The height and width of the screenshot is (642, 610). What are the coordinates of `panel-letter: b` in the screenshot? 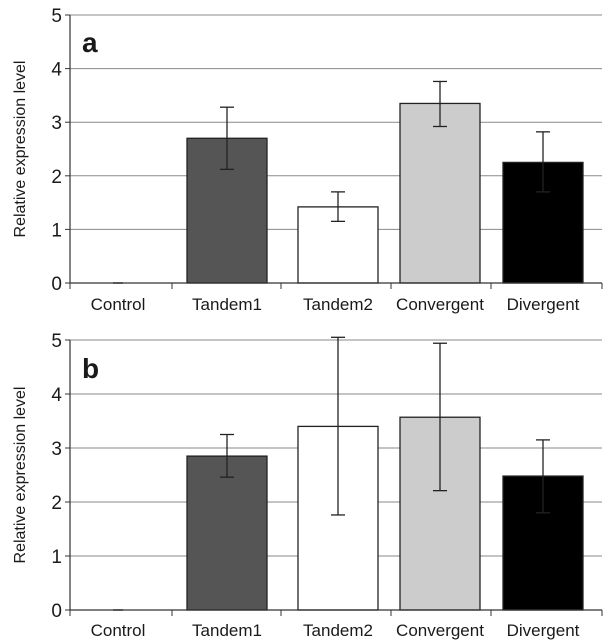 It's located at (90, 368).